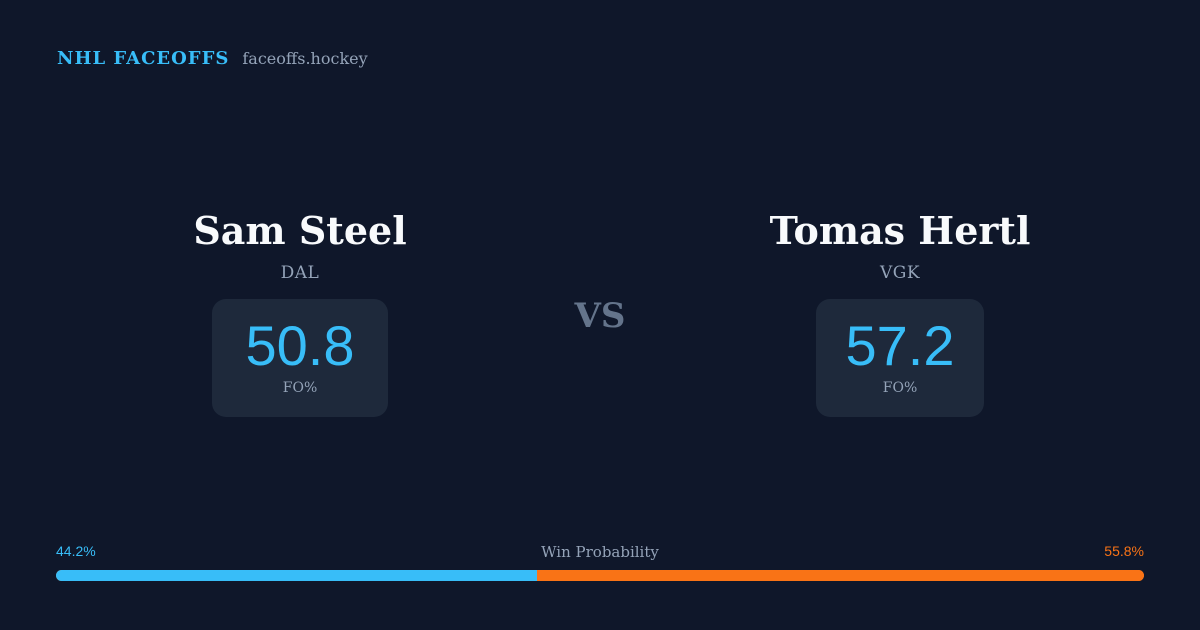 This screenshot has height=630, width=1200. What do you see at coordinates (300, 388) in the screenshot?
I see `left-player-stat-label: FO%` at bounding box center [300, 388].